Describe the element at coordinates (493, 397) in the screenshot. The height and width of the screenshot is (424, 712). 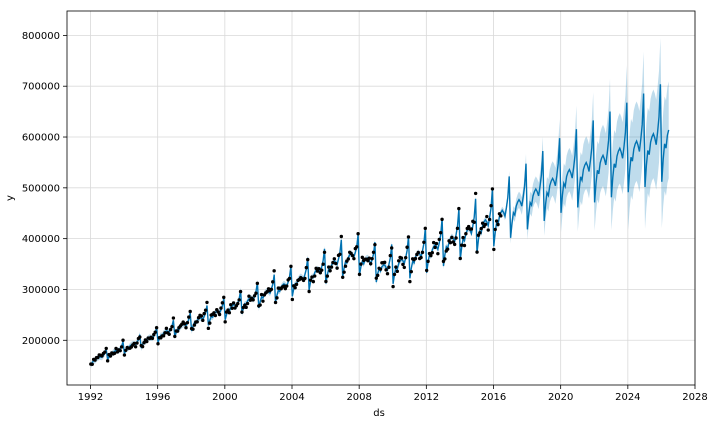
I see `x-tick-label: 2016` at that location.